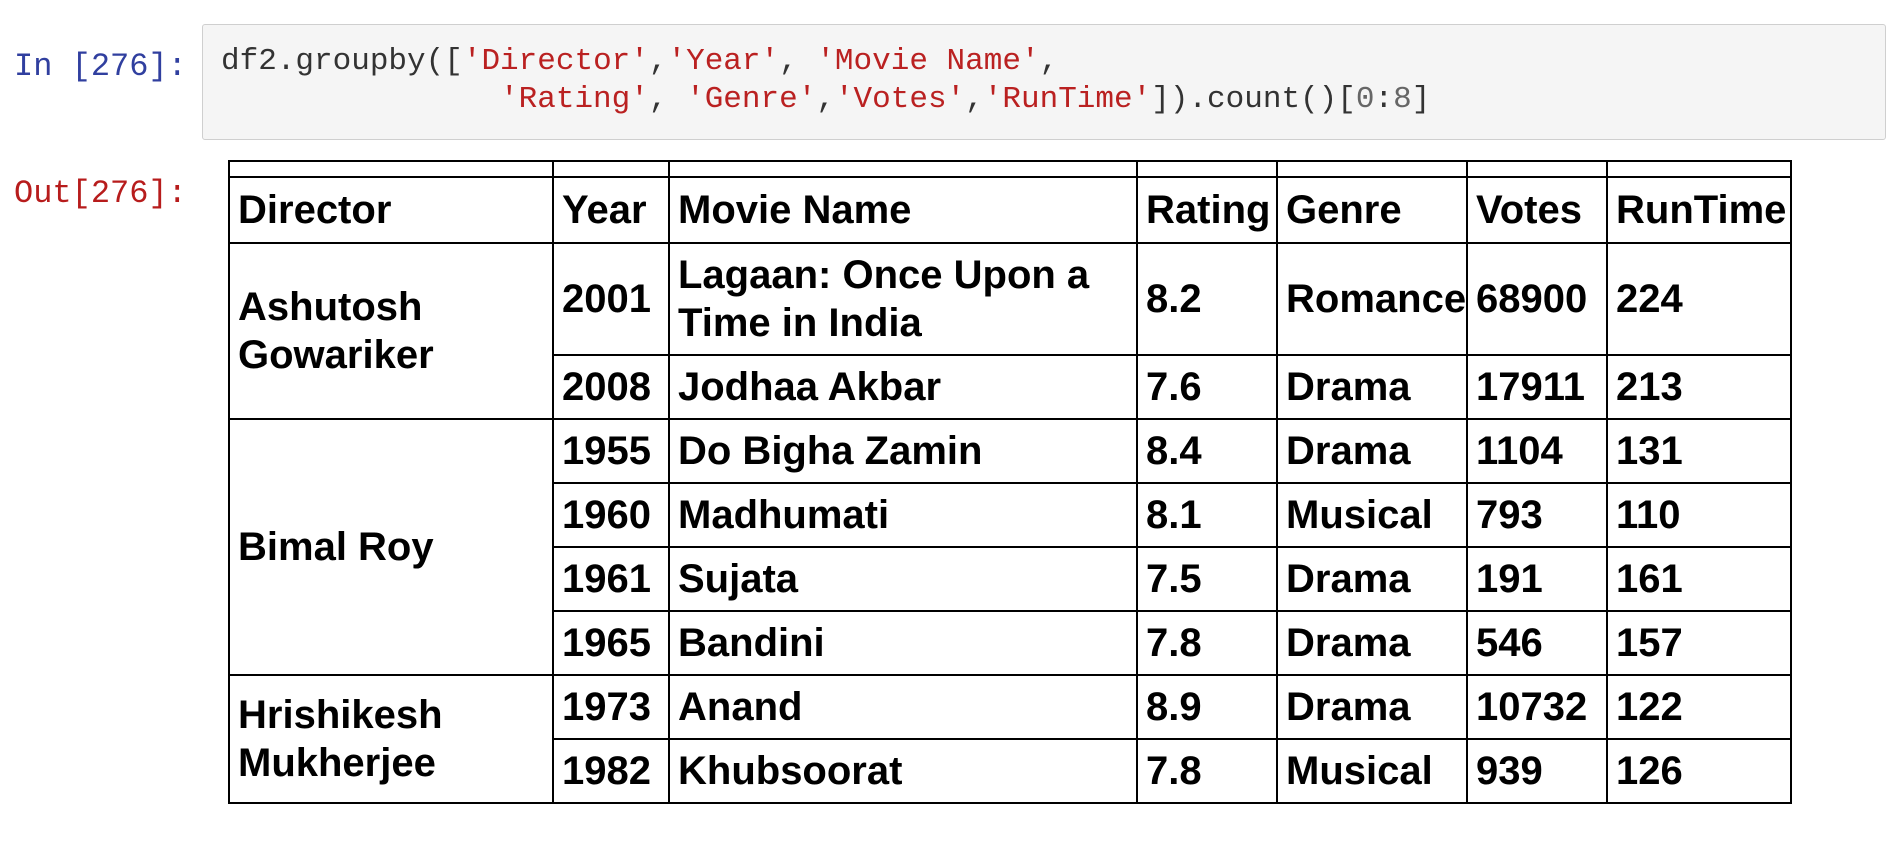  What do you see at coordinates (1537, 210) in the screenshot?
I see `column-header: Votes` at bounding box center [1537, 210].